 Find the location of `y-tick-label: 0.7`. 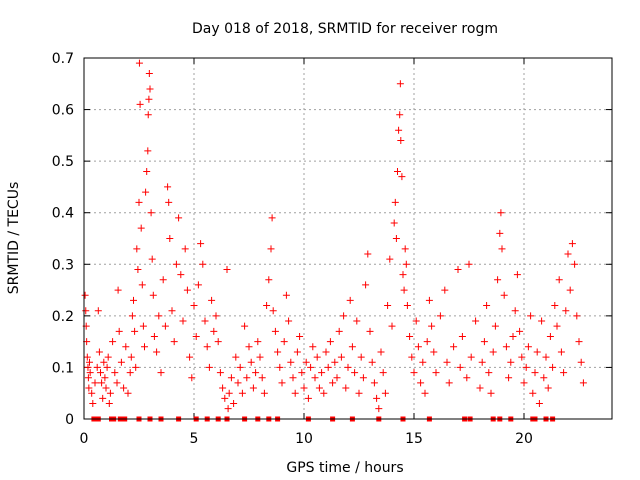

y-tick-label: 0.7 is located at coordinates (63, 59).